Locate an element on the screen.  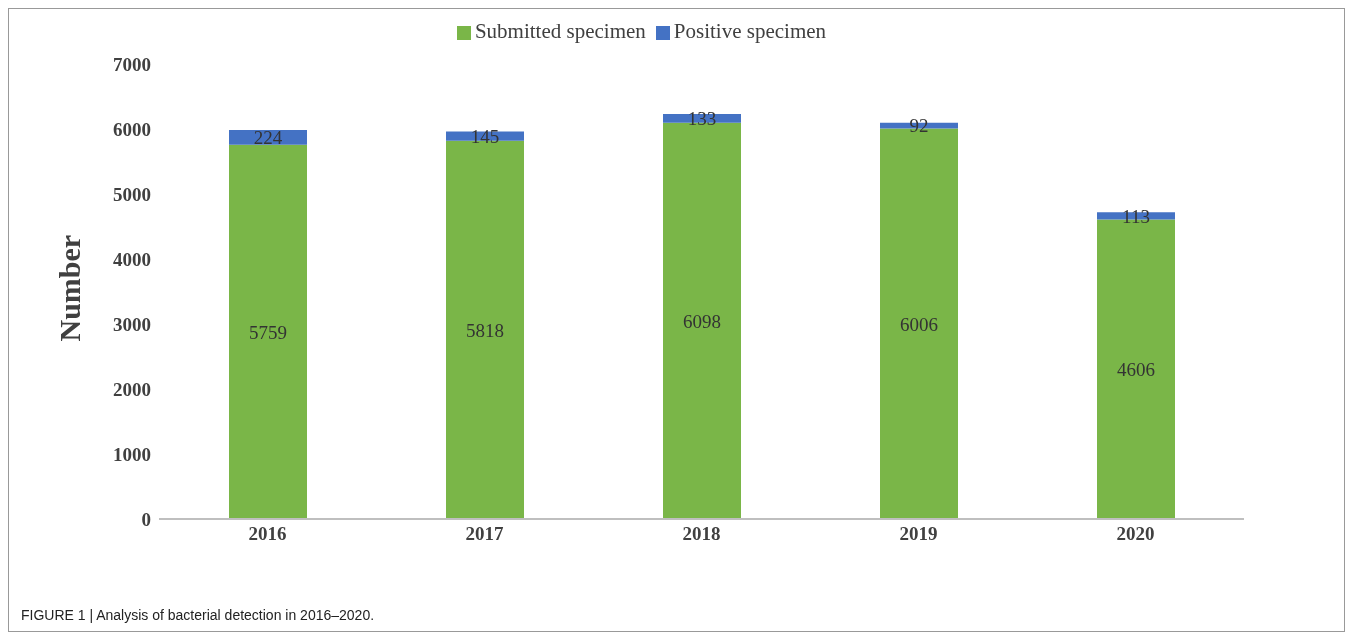
x-tick-label: 2017 is located at coordinates (484, 534).